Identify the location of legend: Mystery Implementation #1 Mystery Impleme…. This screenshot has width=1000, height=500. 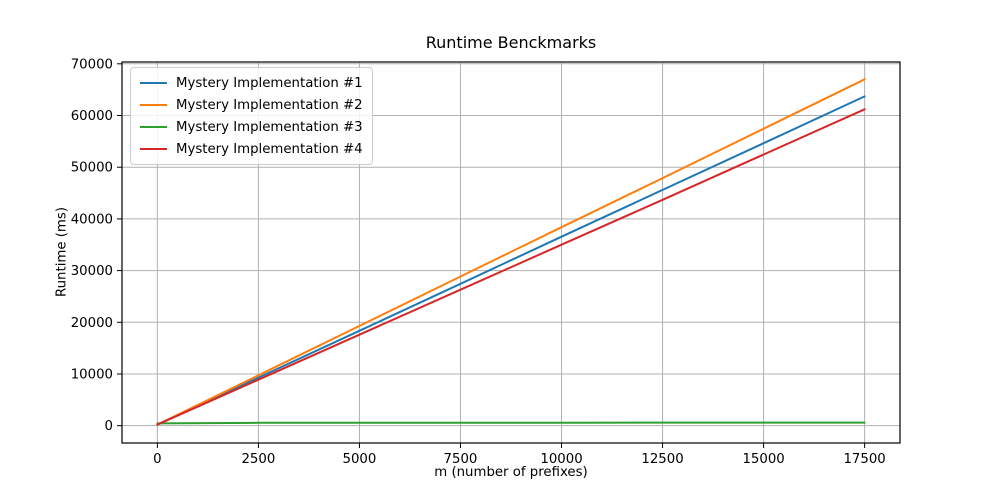
(251, 116).